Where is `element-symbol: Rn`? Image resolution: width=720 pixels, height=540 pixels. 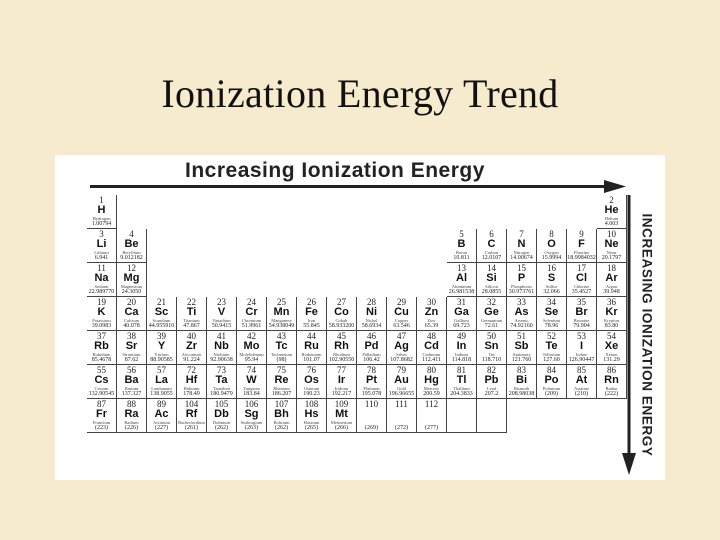
element-symbol: Rn is located at coordinates (611, 380).